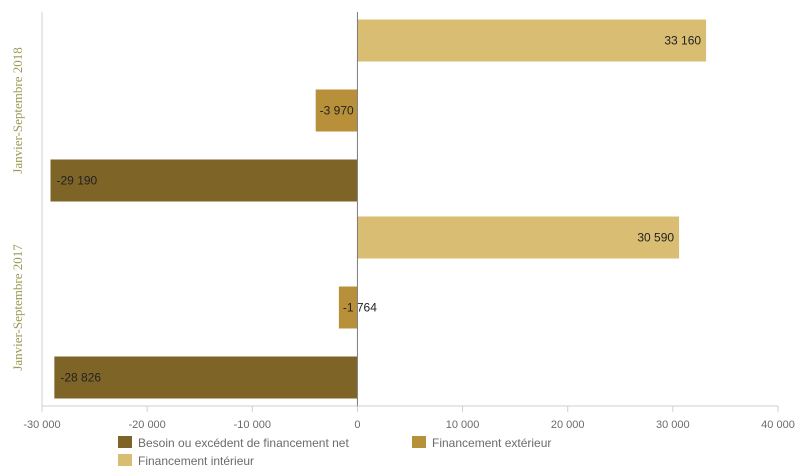 Image resolution: width=800 pixels, height=472 pixels. What do you see at coordinates (673, 425) in the screenshot?
I see `x-tick-label: 30 000` at bounding box center [673, 425].